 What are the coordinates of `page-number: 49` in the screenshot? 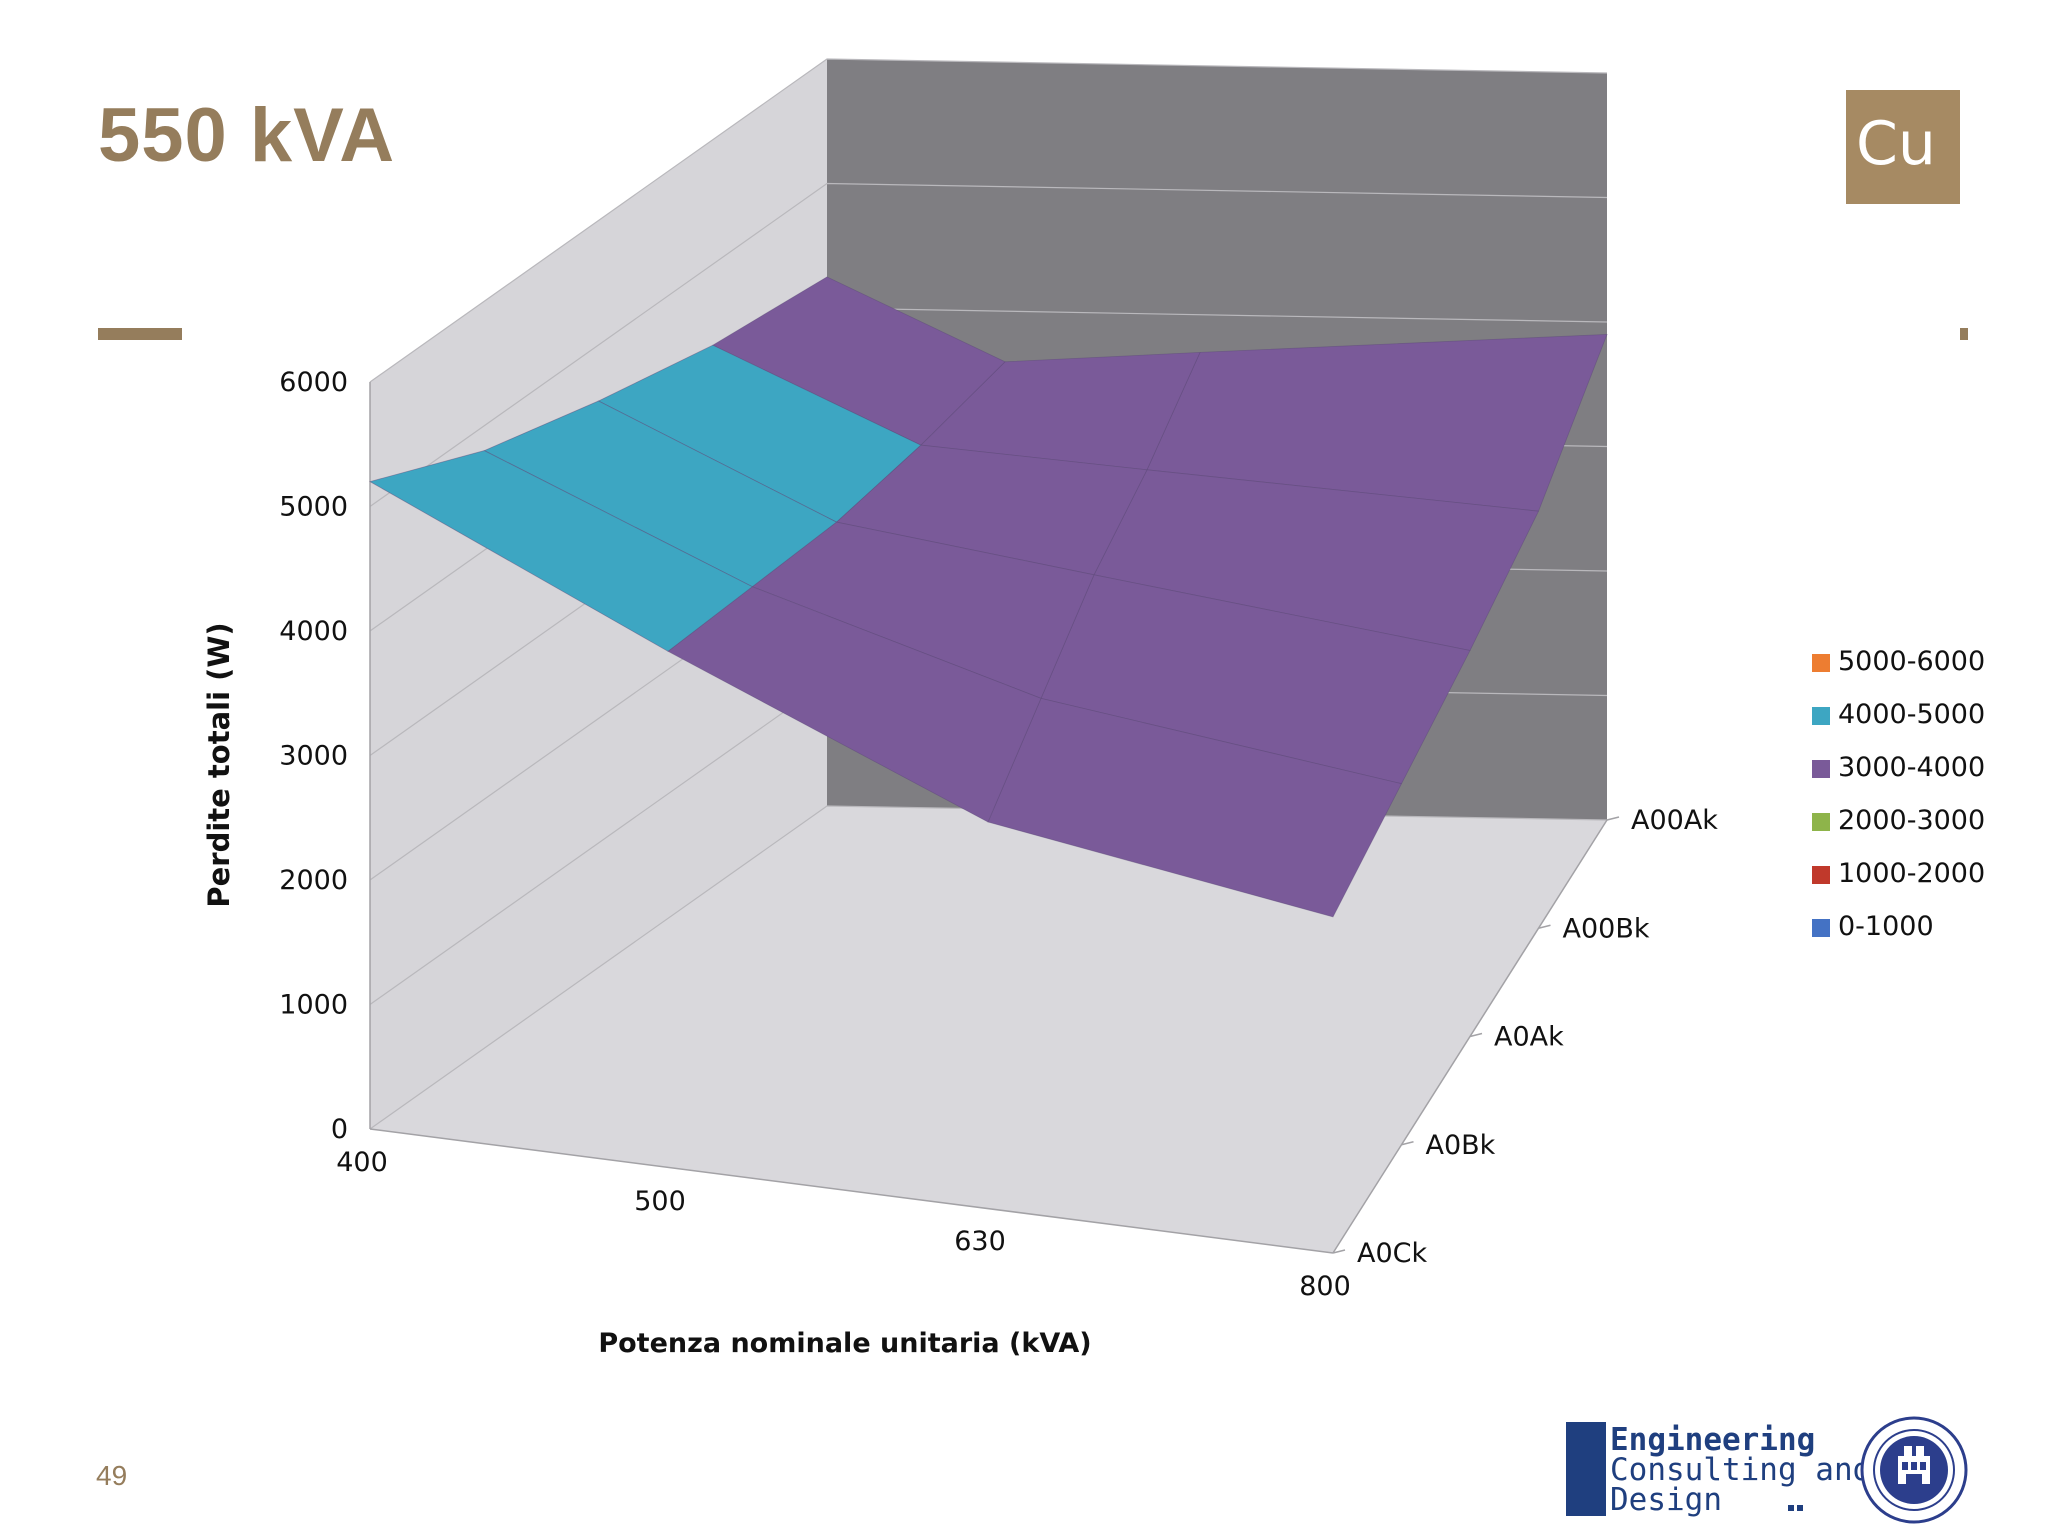 It's located at (112, 1475).